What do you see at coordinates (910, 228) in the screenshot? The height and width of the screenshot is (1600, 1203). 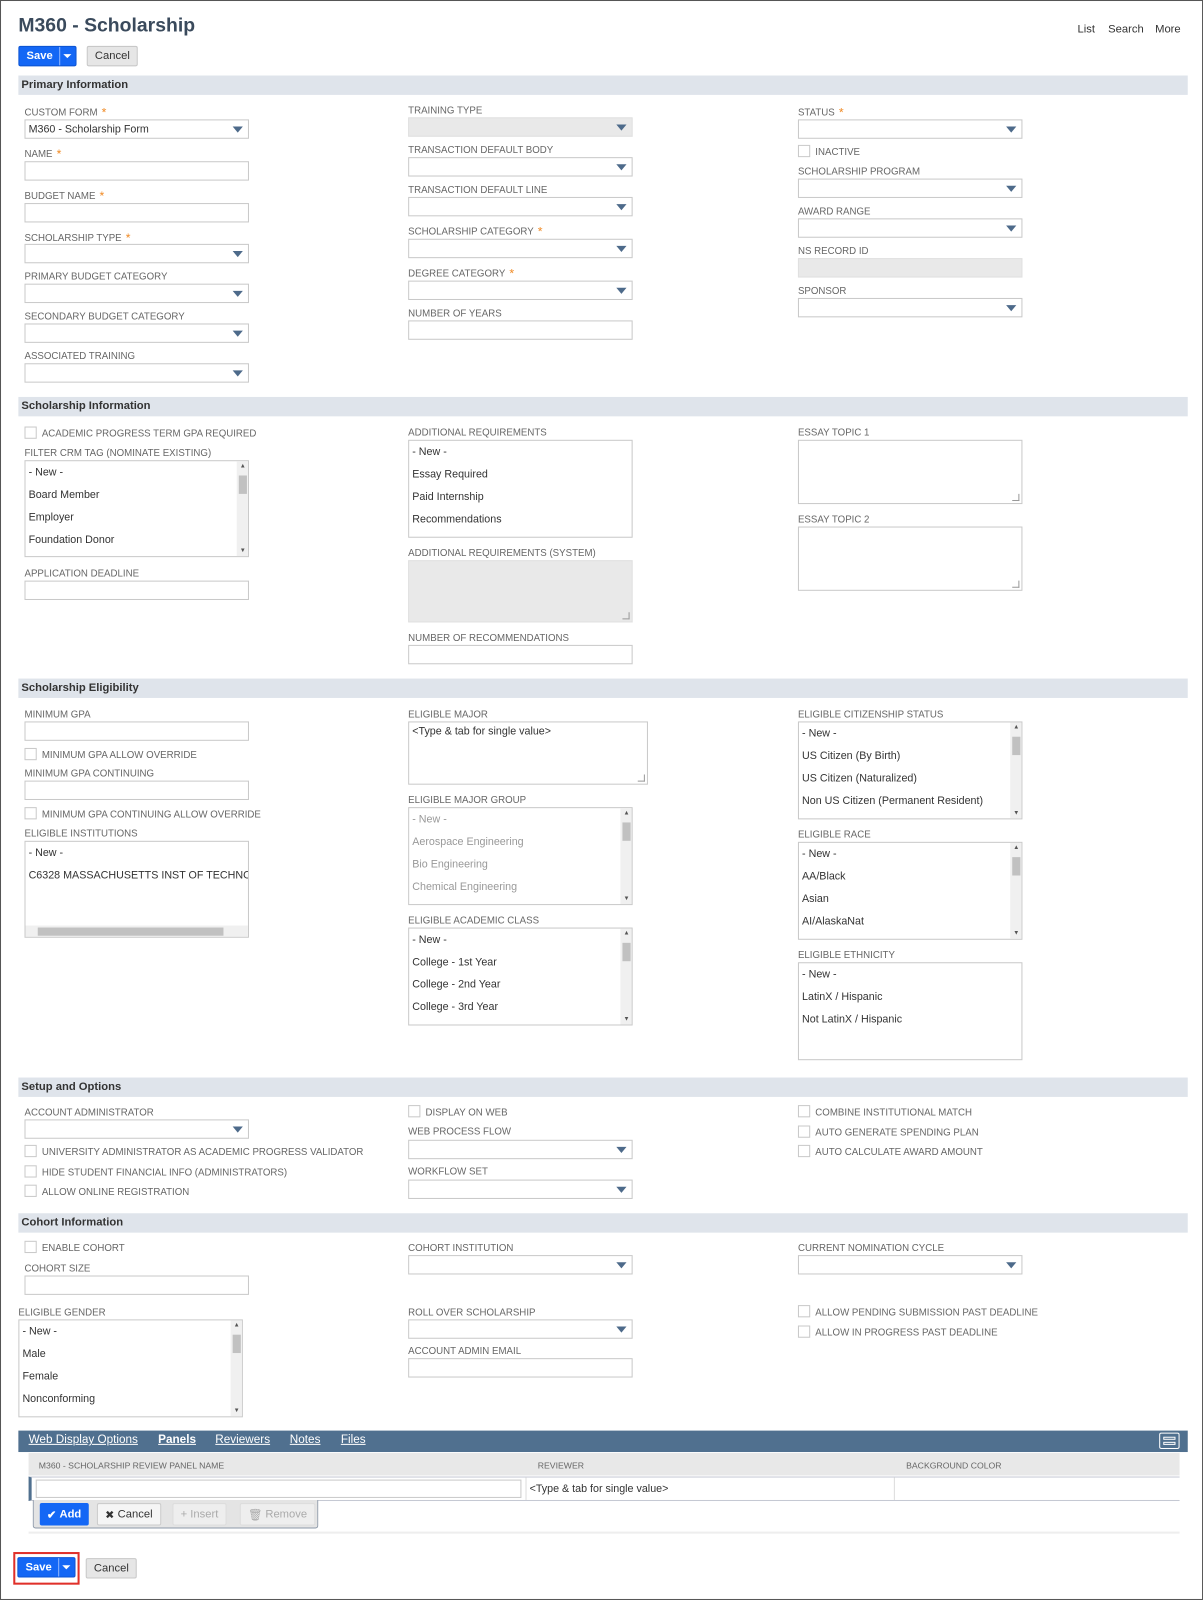 I see `award-range-dropdown` at bounding box center [910, 228].